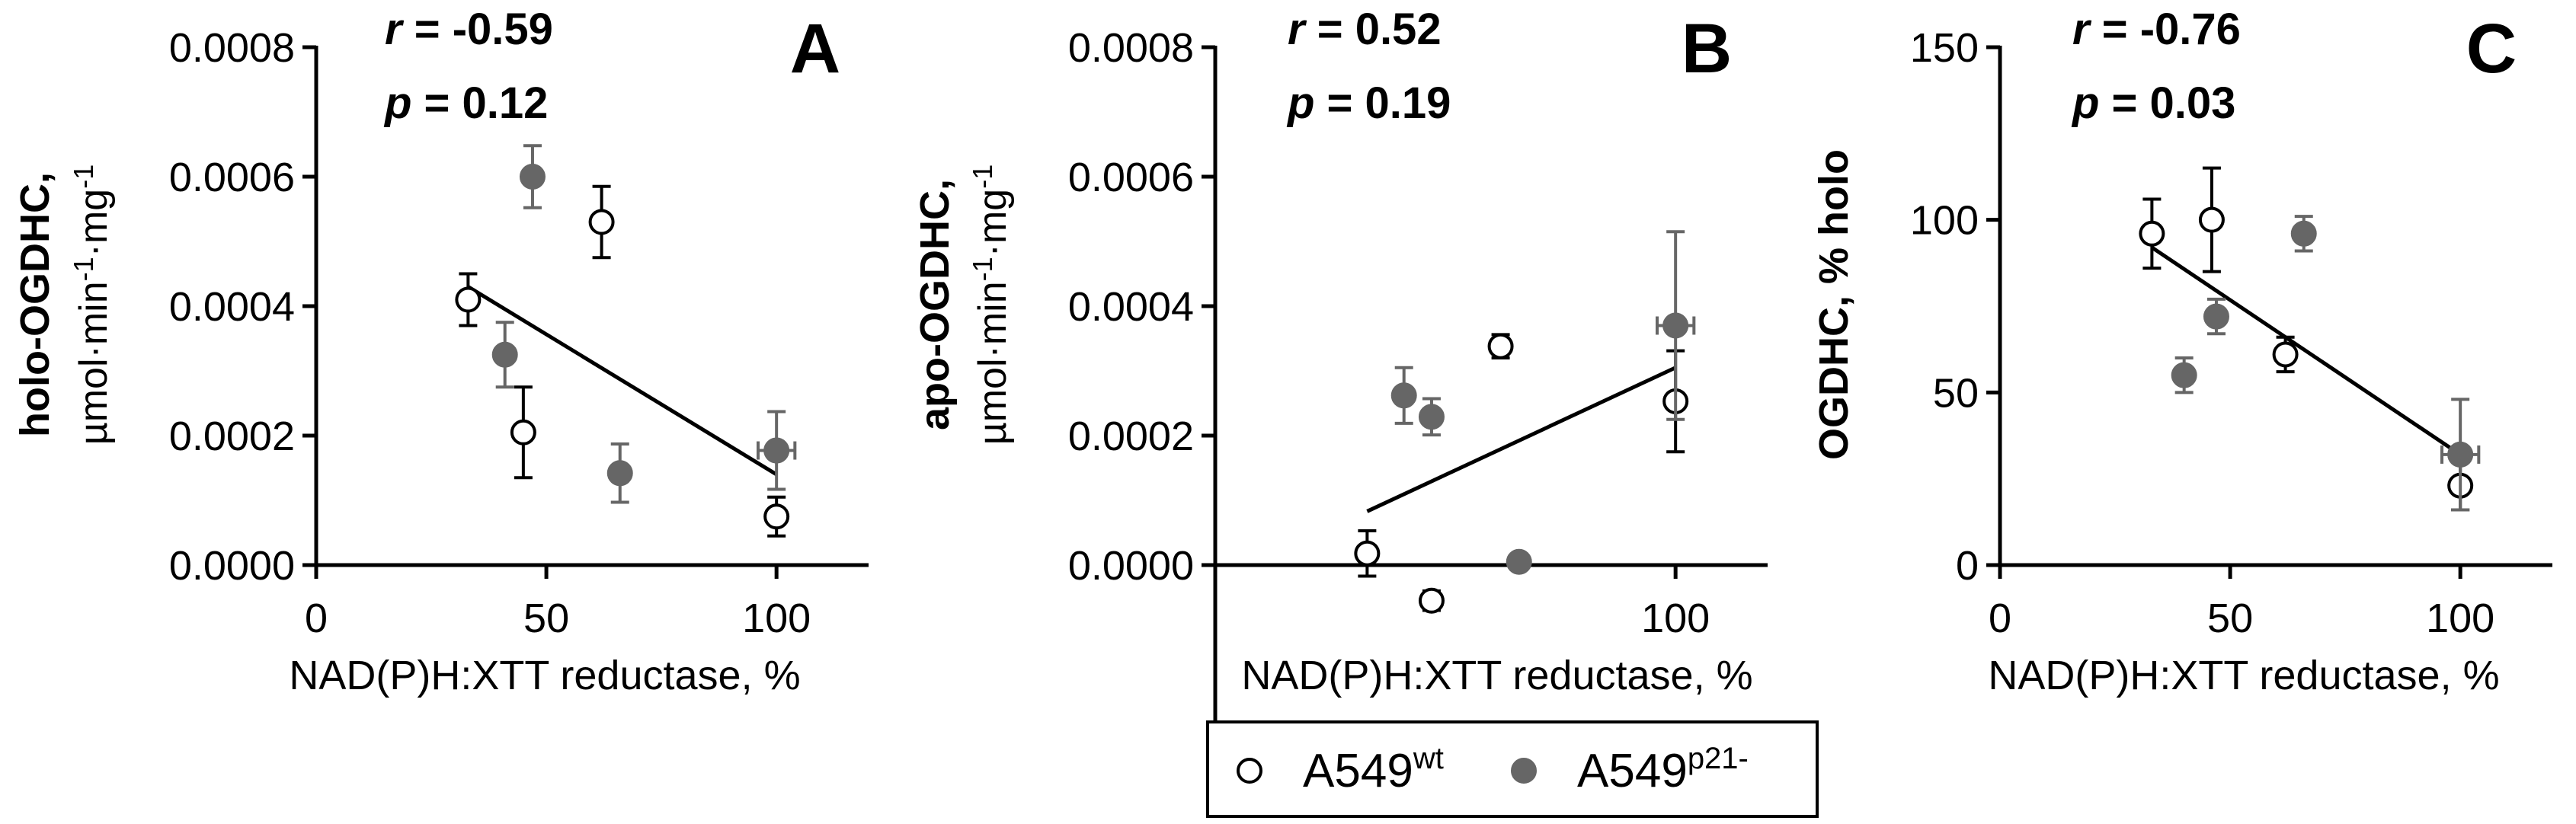  Describe the element at coordinates (469, 29) in the screenshot. I see `r-value-annotation: r = -0.59` at that location.